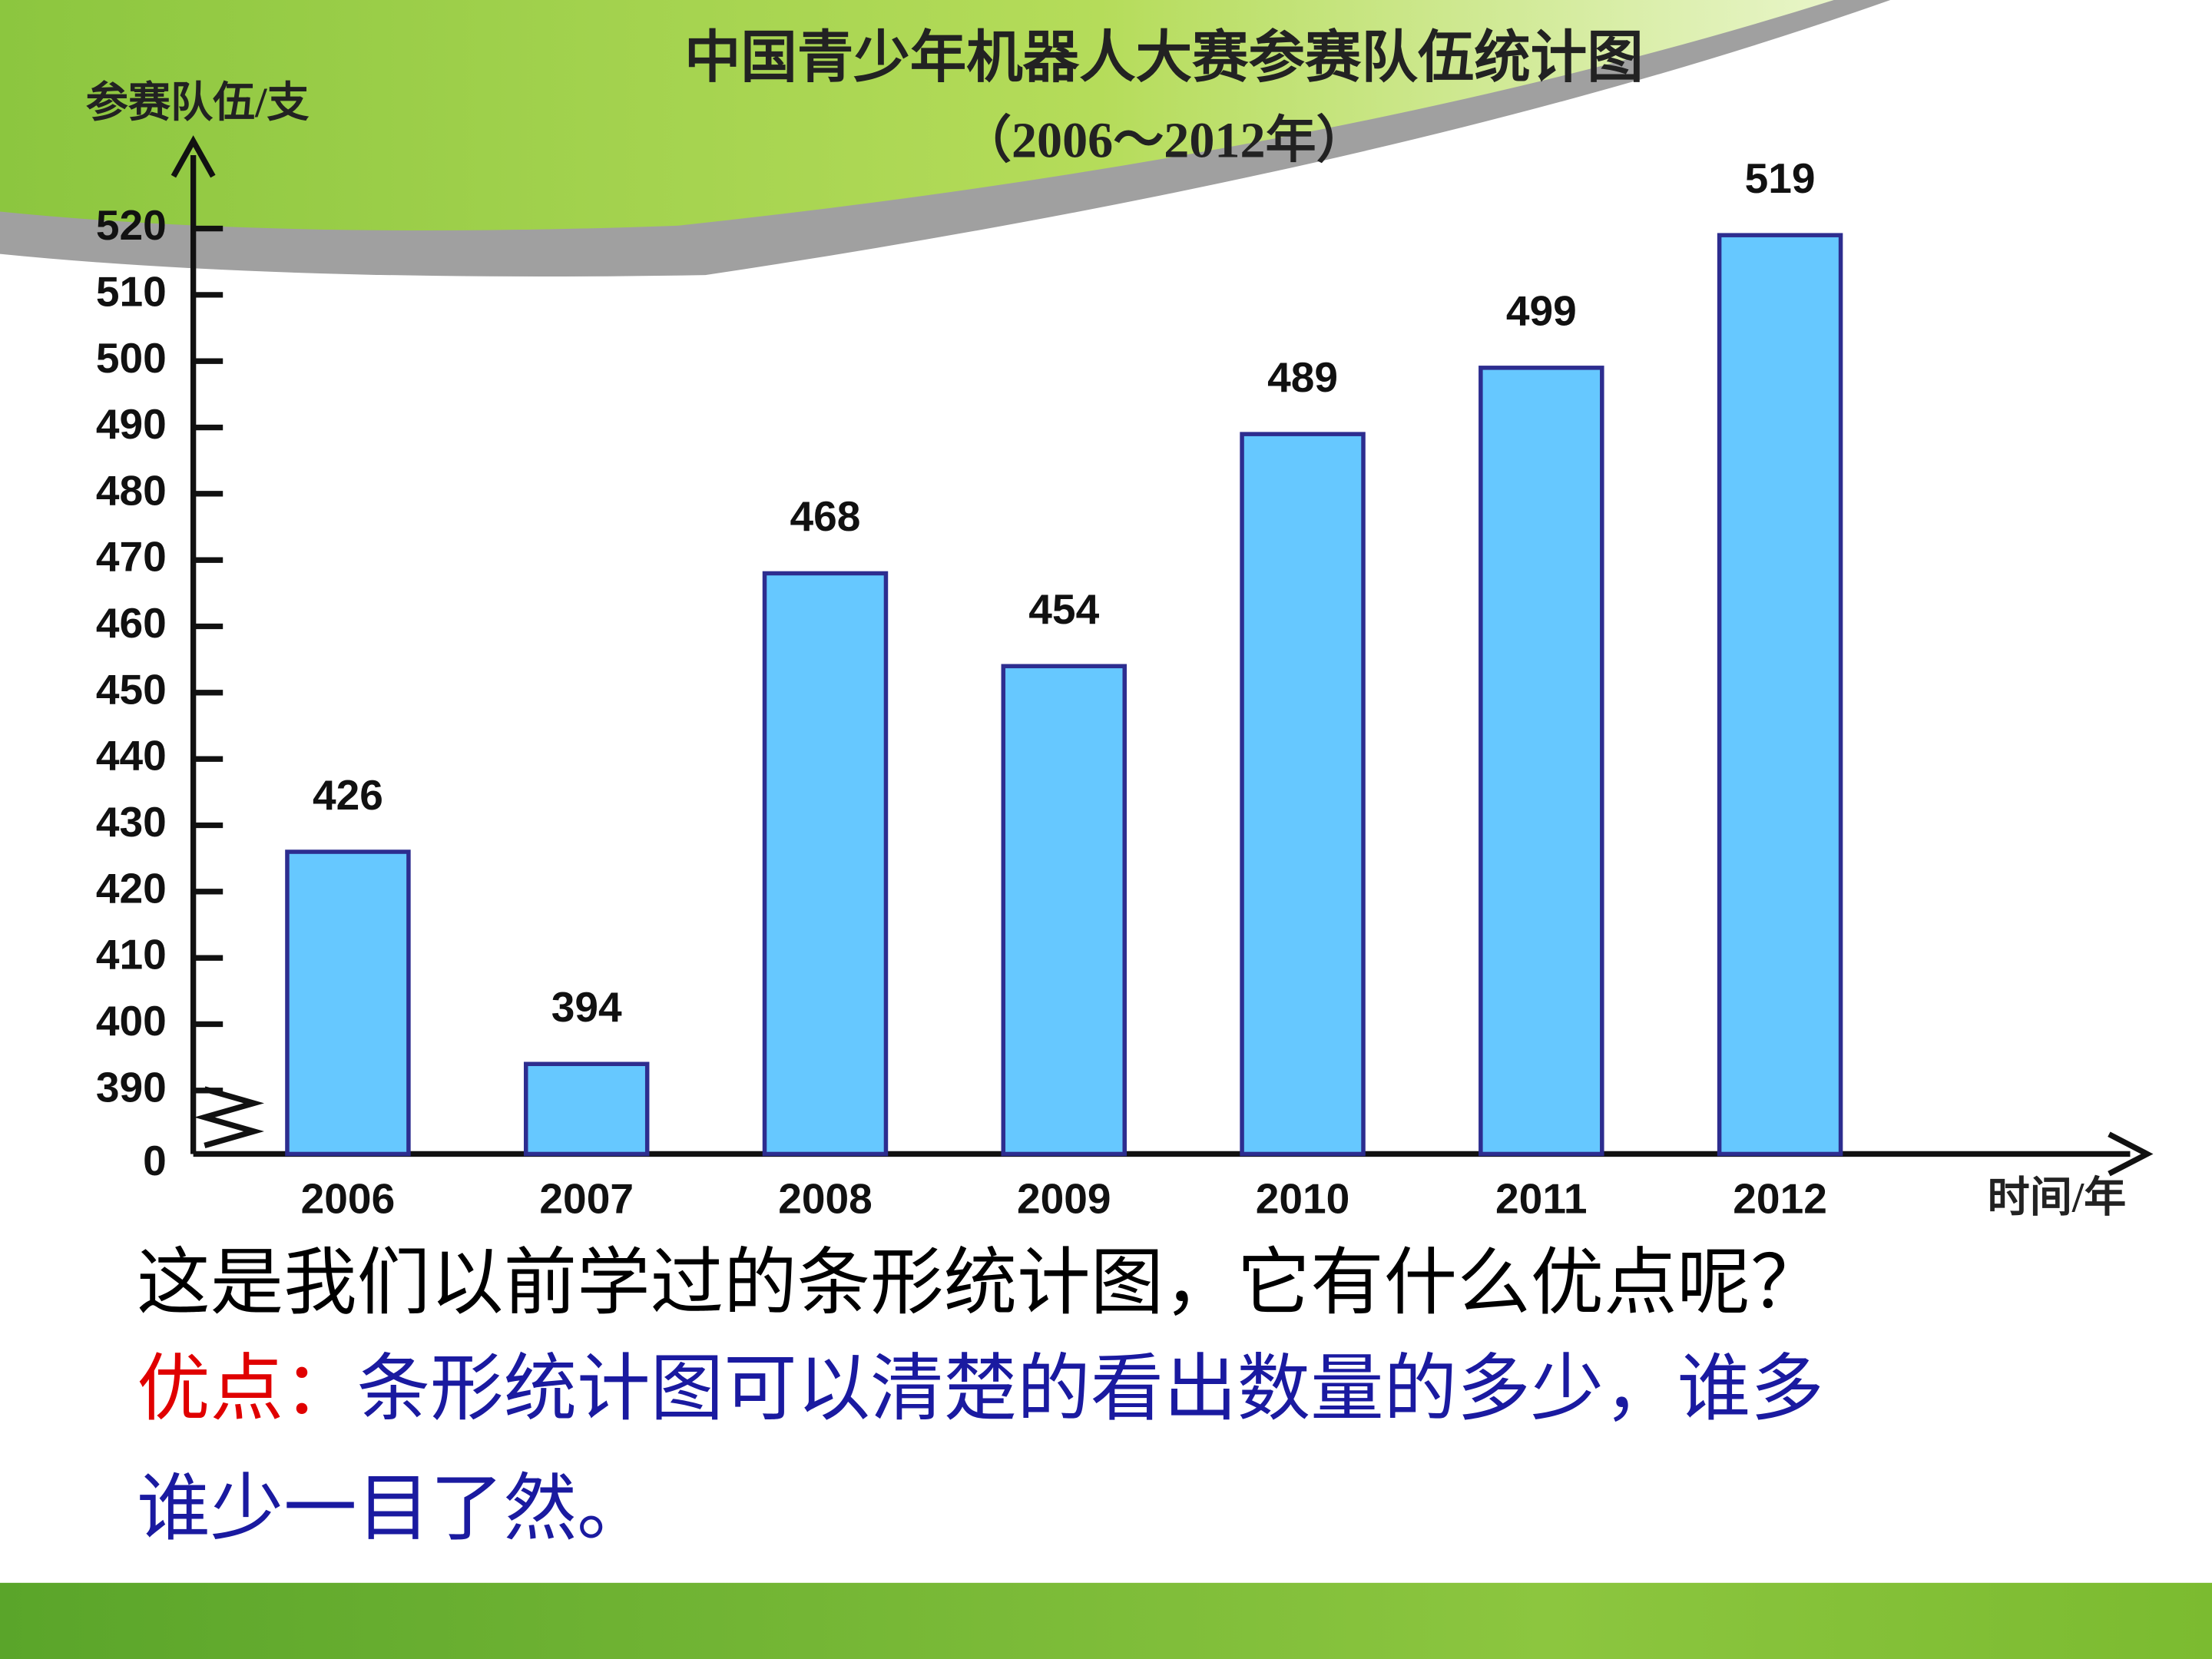 The height and width of the screenshot is (1659, 2212). What do you see at coordinates (132, 557) in the screenshot?
I see `y-tick-label: 470` at bounding box center [132, 557].